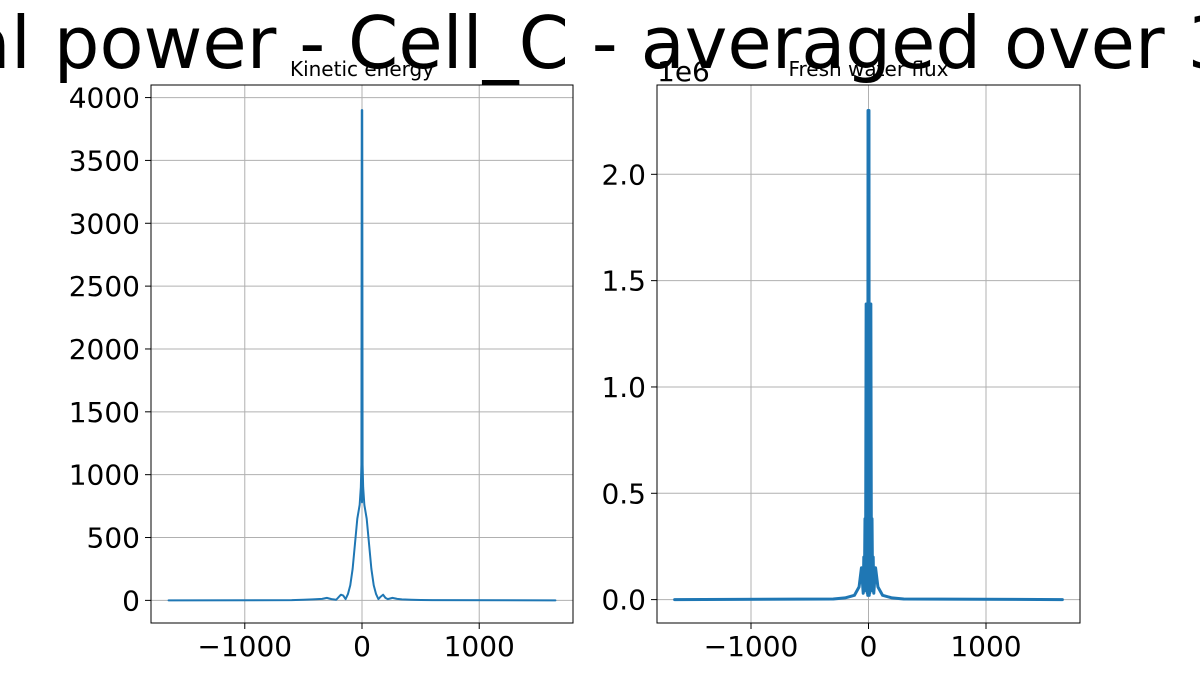 The image size is (1200, 700). What do you see at coordinates (104, 223) in the screenshot?
I see `y-tick-label: 3000` at bounding box center [104, 223].